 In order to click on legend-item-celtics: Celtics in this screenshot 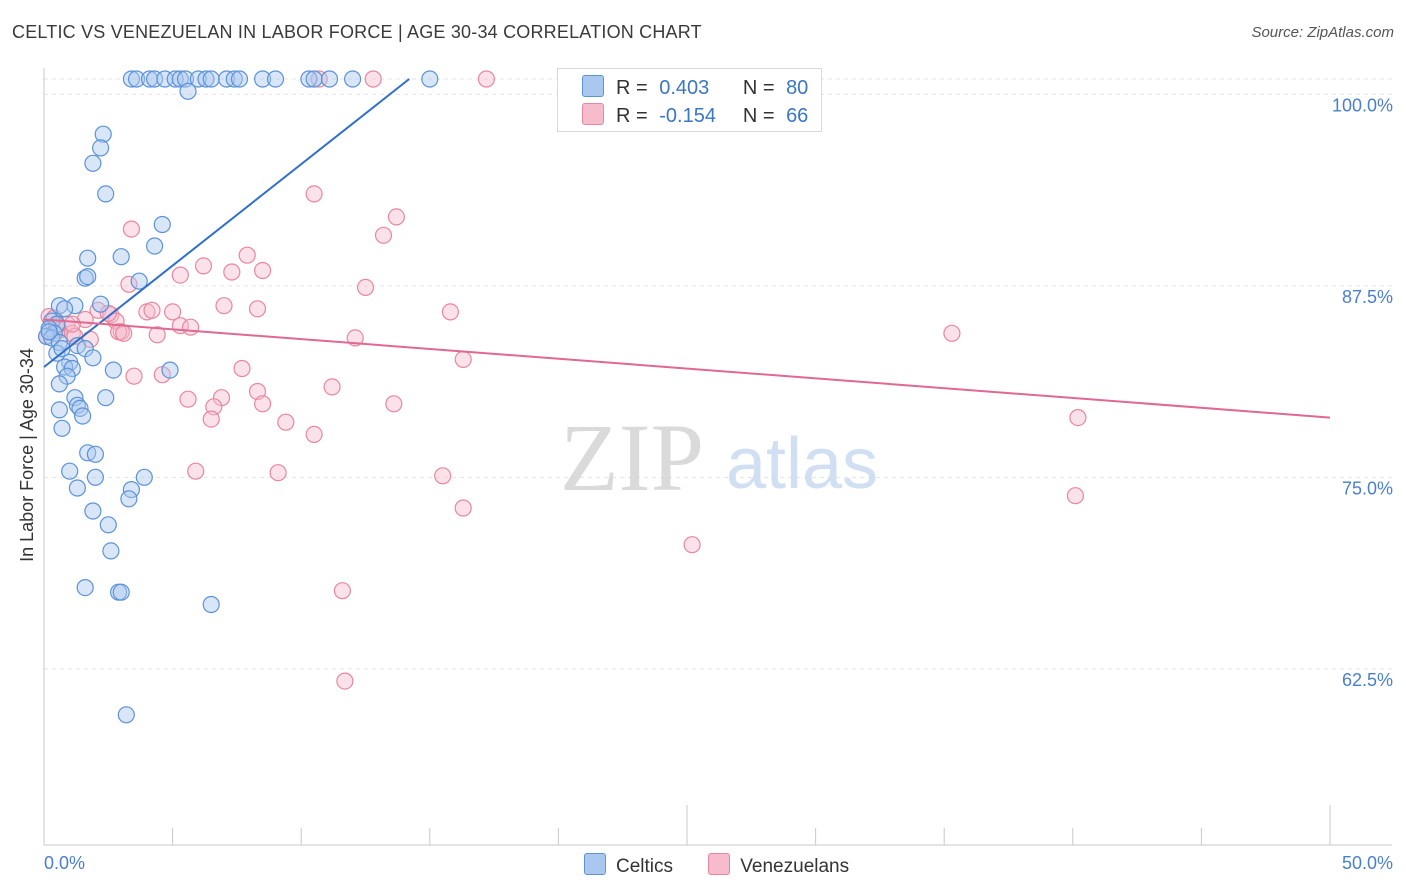, I will do `click(628, 865)`.